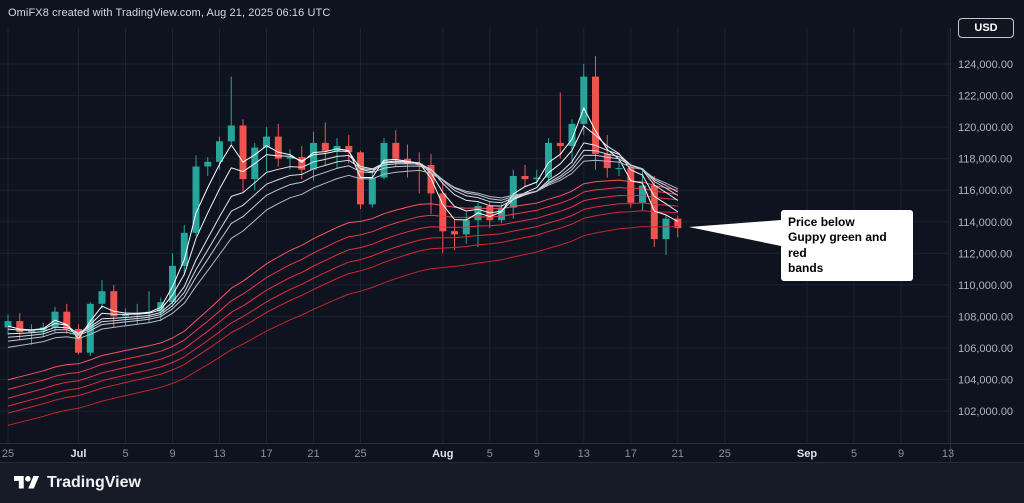  I want to click on time-tick-label: Aug, so click(442, 454).